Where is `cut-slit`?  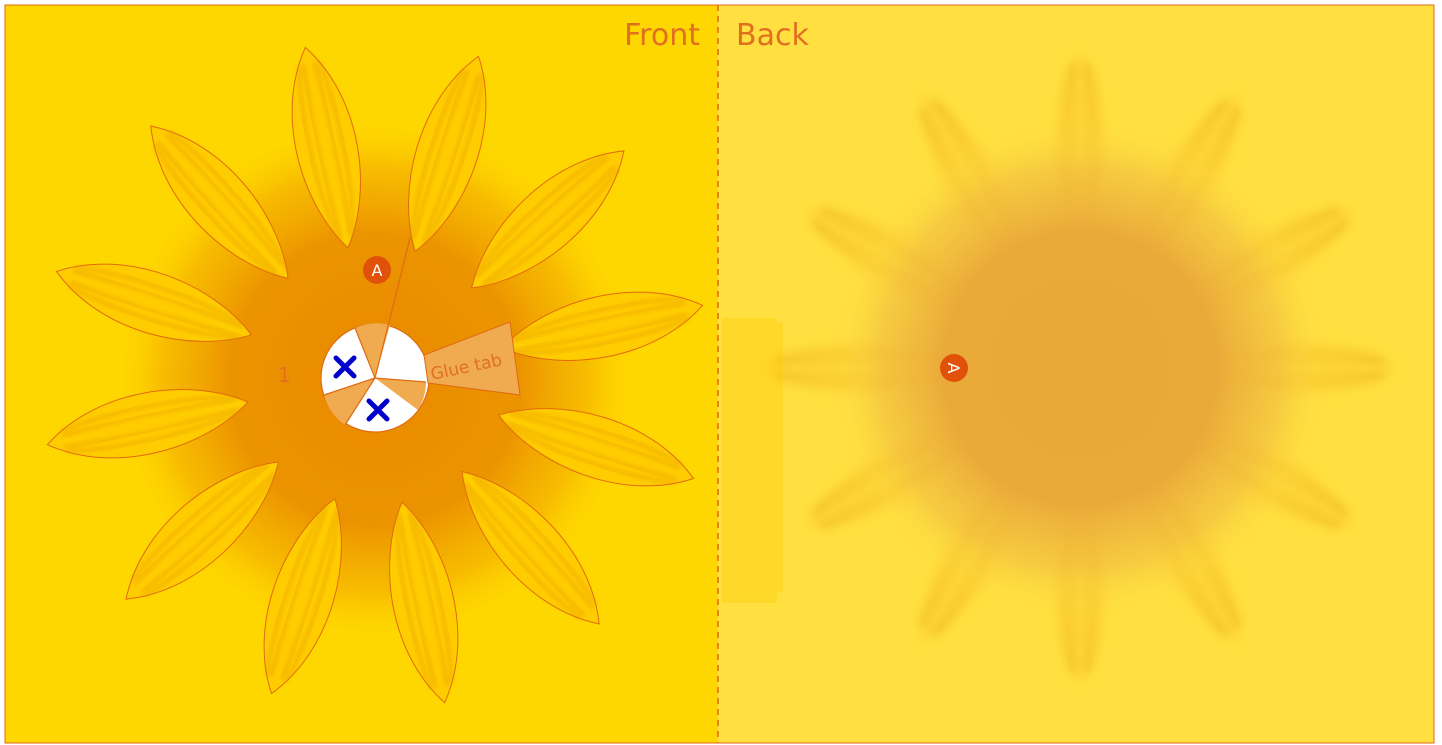
cut-slit is located at coordinates (392, 308).